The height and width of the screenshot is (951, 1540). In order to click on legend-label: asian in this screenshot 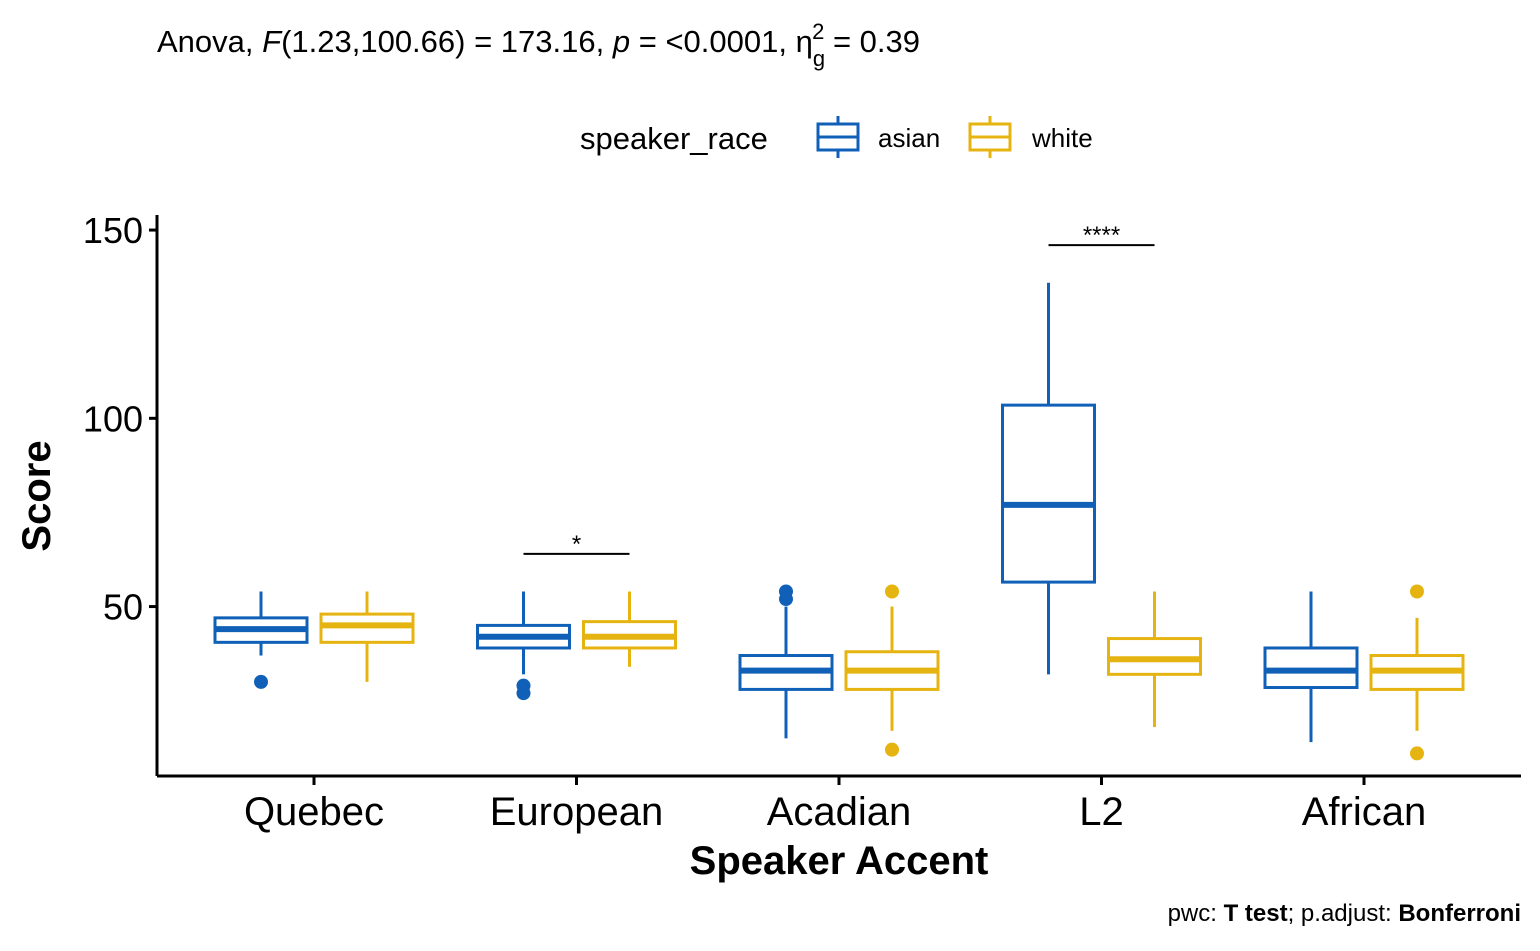, I will do `click(909, 138)`.